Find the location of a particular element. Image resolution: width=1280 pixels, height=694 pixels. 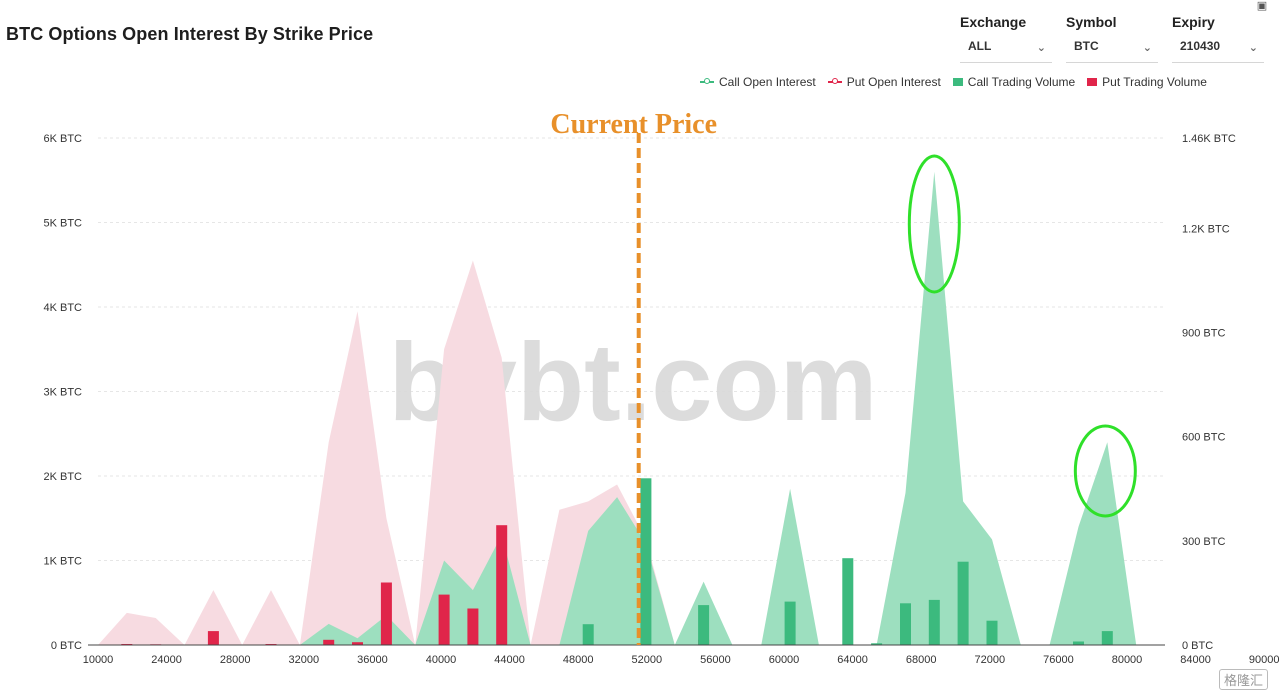

right-axis-tick: 600 BTC is located at coordinates (1203, 438).